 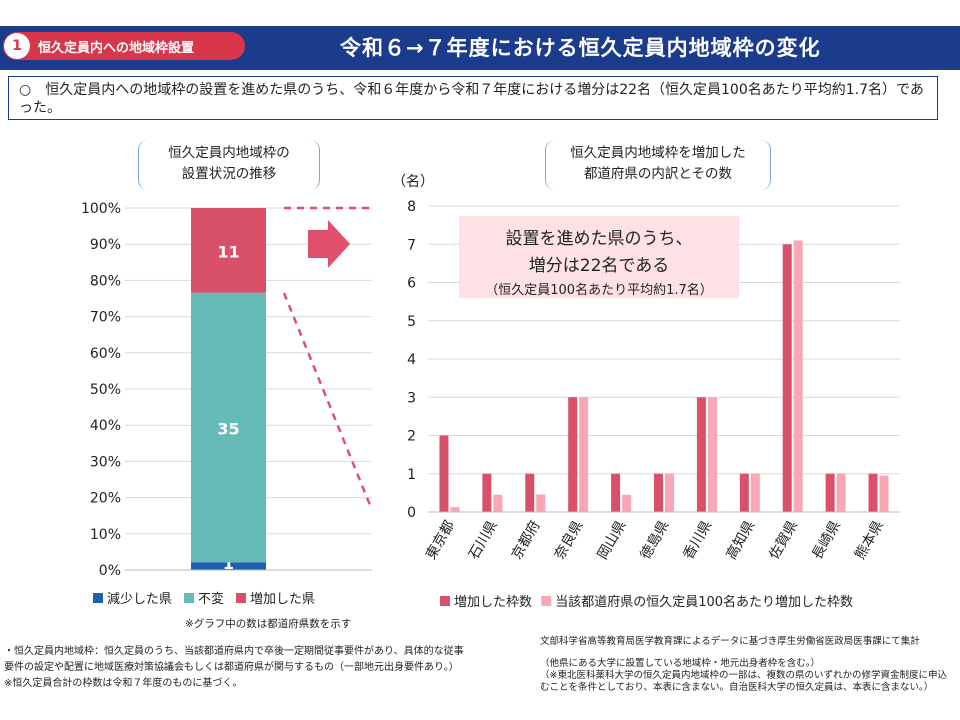 I want to click on legend-label: 不変, so click(x=211, y=599).